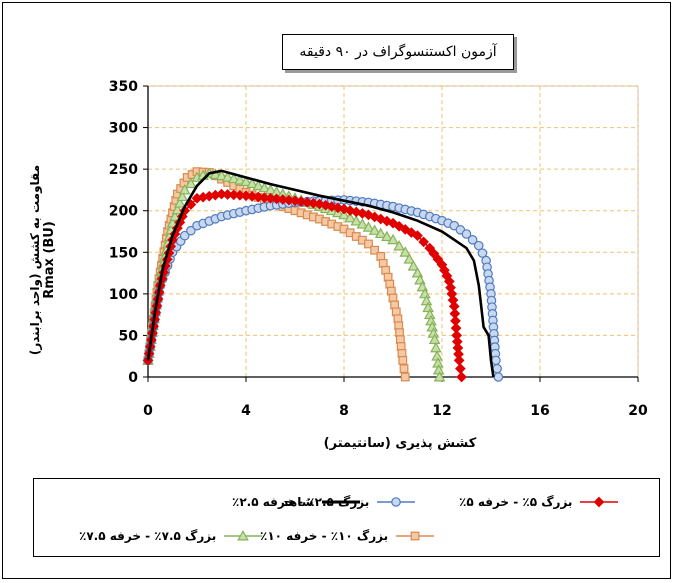 The height and width of the screenshot is (583, 675). I want to click on y-tick-label: 50, so click(129, 336).